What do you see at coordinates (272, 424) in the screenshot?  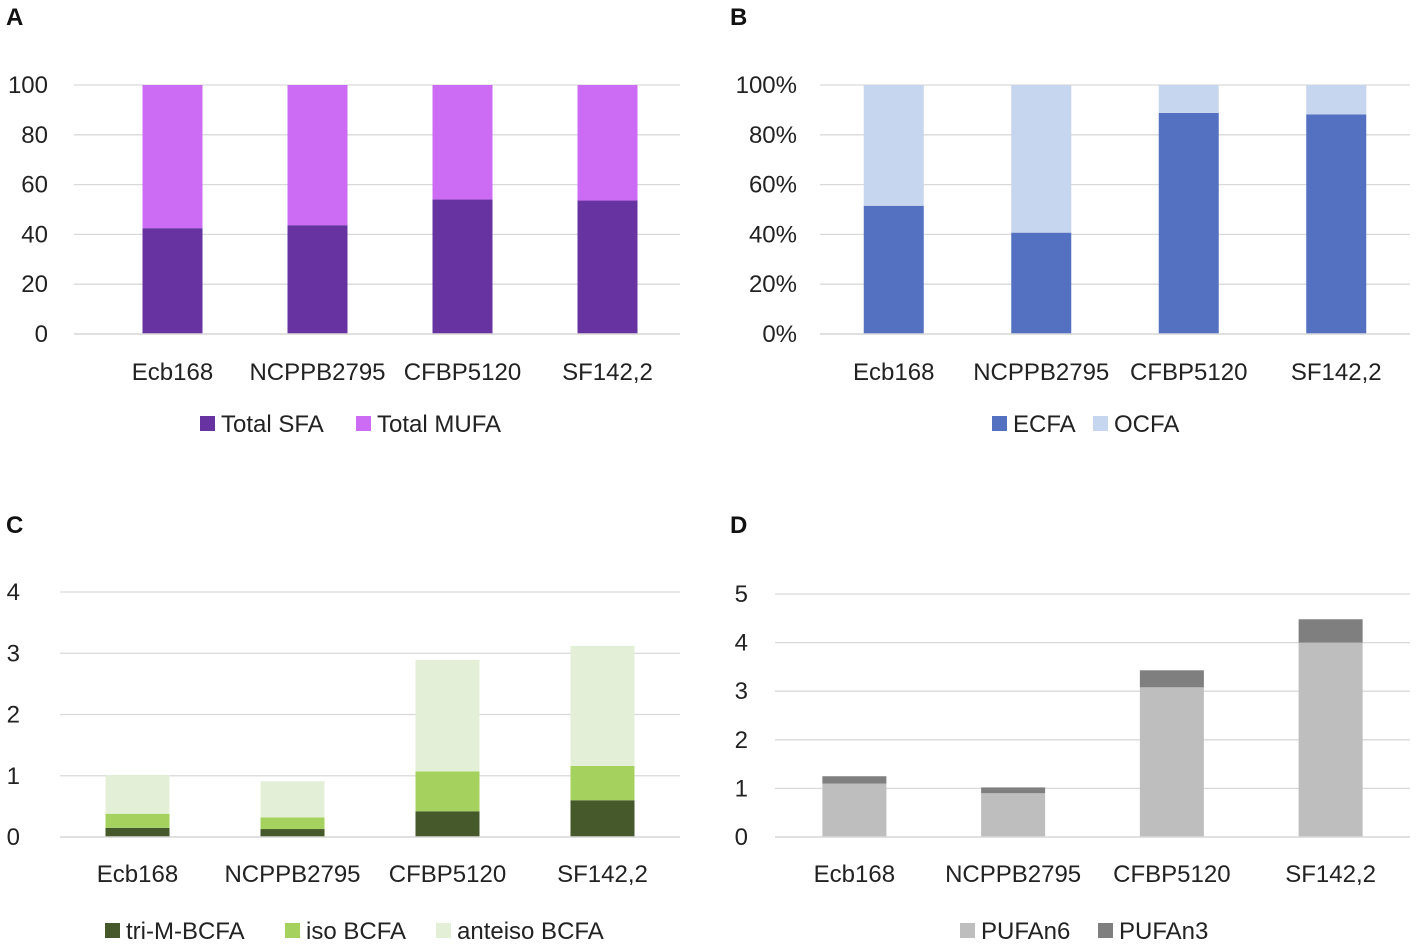 I see `legend-label: Total SFA` at bounding box center [272, 424].